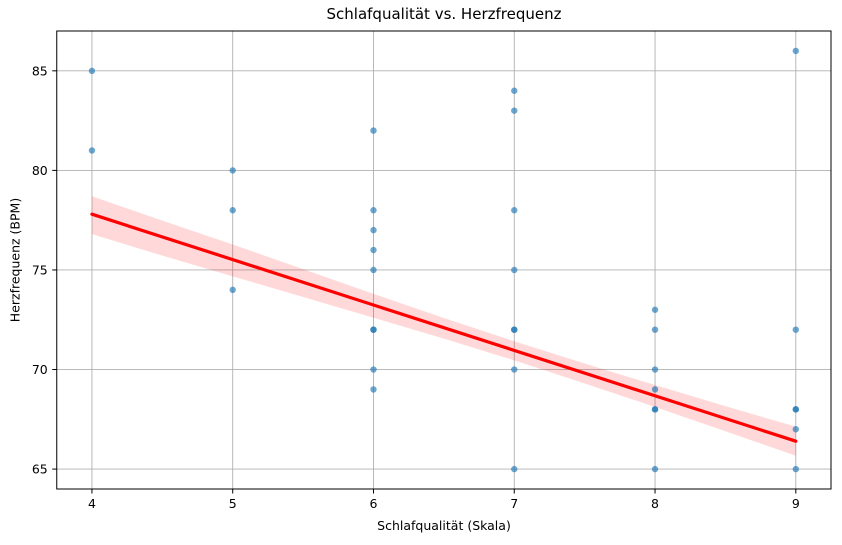  What do you see at coordinates (444, 14) in the screenshot?
I see `chart-title: Schlafqualität vs. Herzfrequenz` at bounding box center [444, 14].